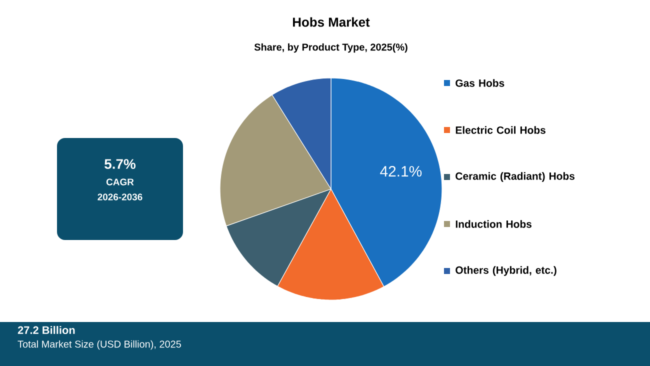 This screenshot has height=366, width=650. Describe the element at coordinates (331, 22) in the screenshot. I see `chart-title: Hobs Market` at that location.